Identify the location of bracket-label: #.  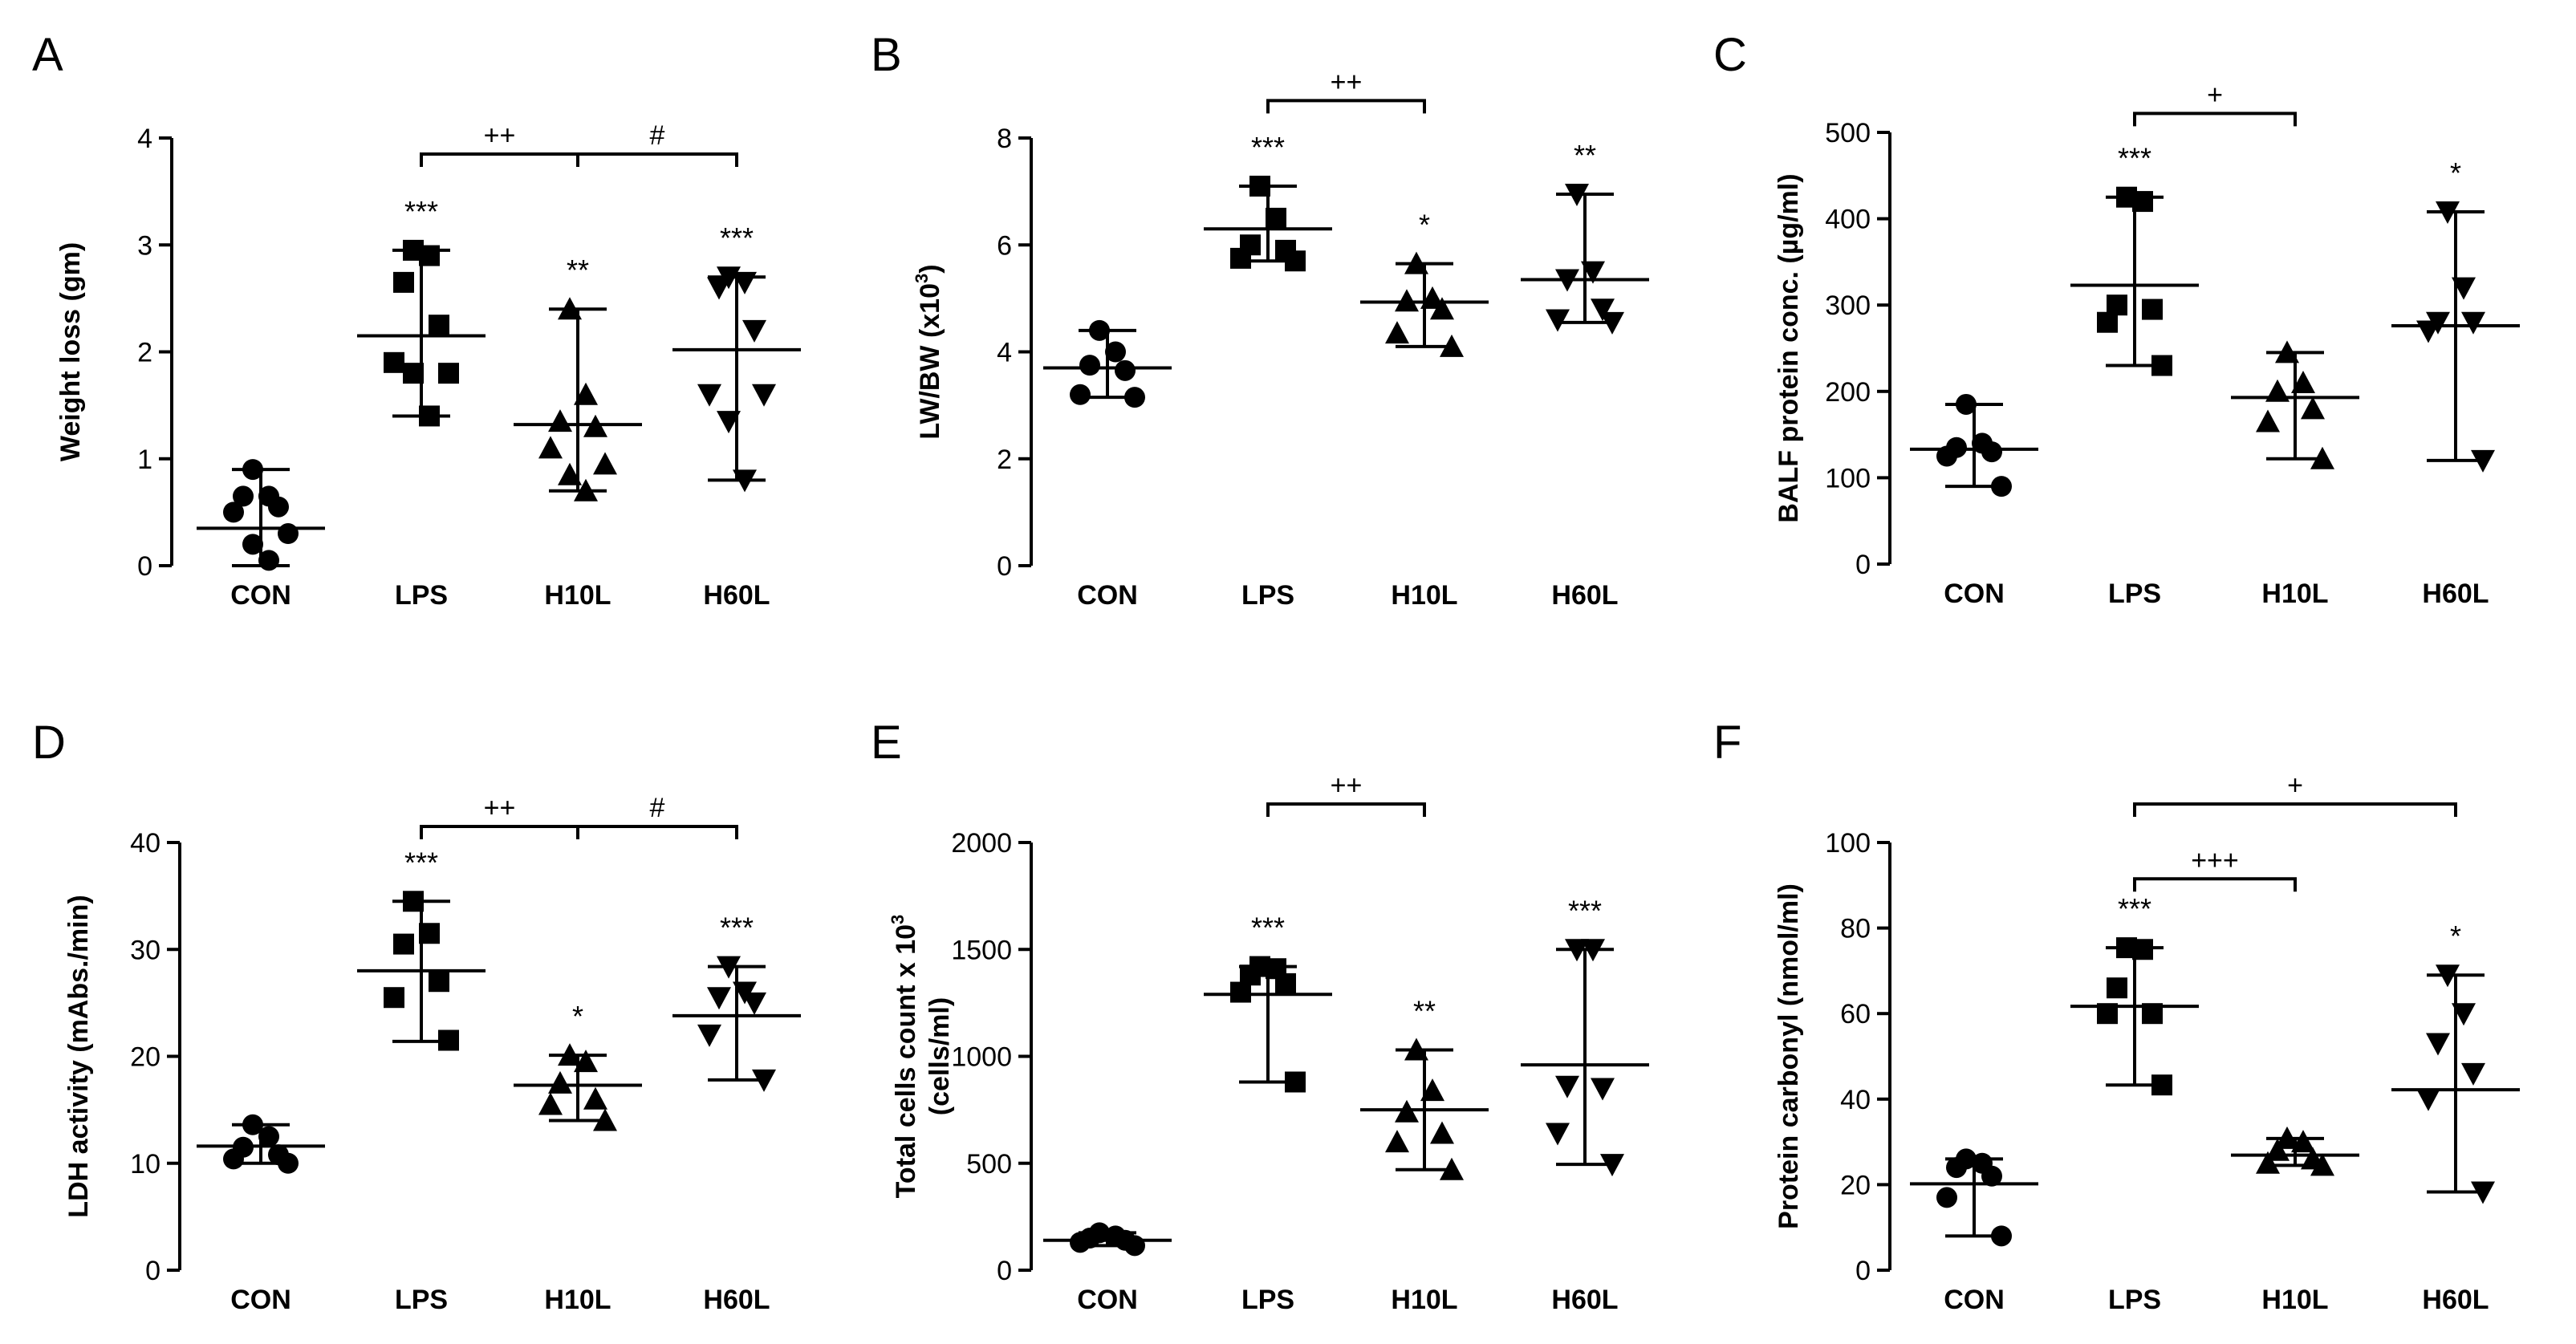
(658, 135).